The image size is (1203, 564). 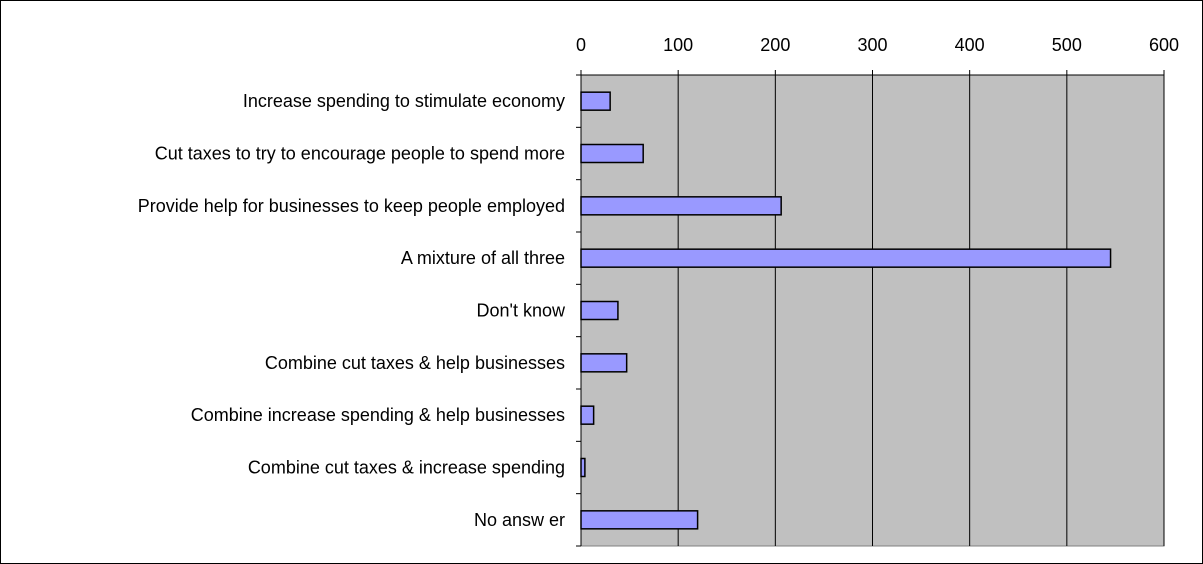 I want to click on category-label: A mixture of all three, so click(x=483, y=258).